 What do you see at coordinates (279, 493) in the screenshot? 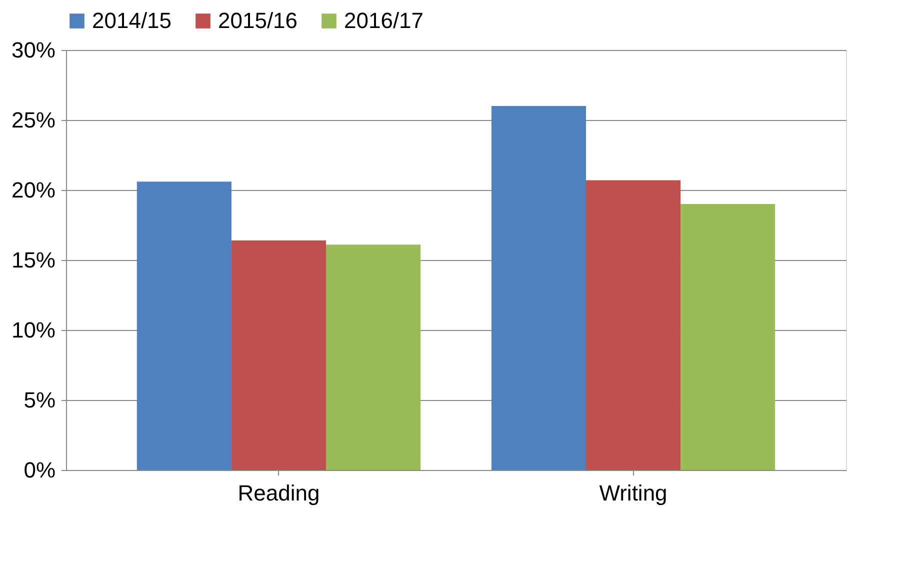
I see `x-tick-label: Reading` at bounding box center [279, 493].